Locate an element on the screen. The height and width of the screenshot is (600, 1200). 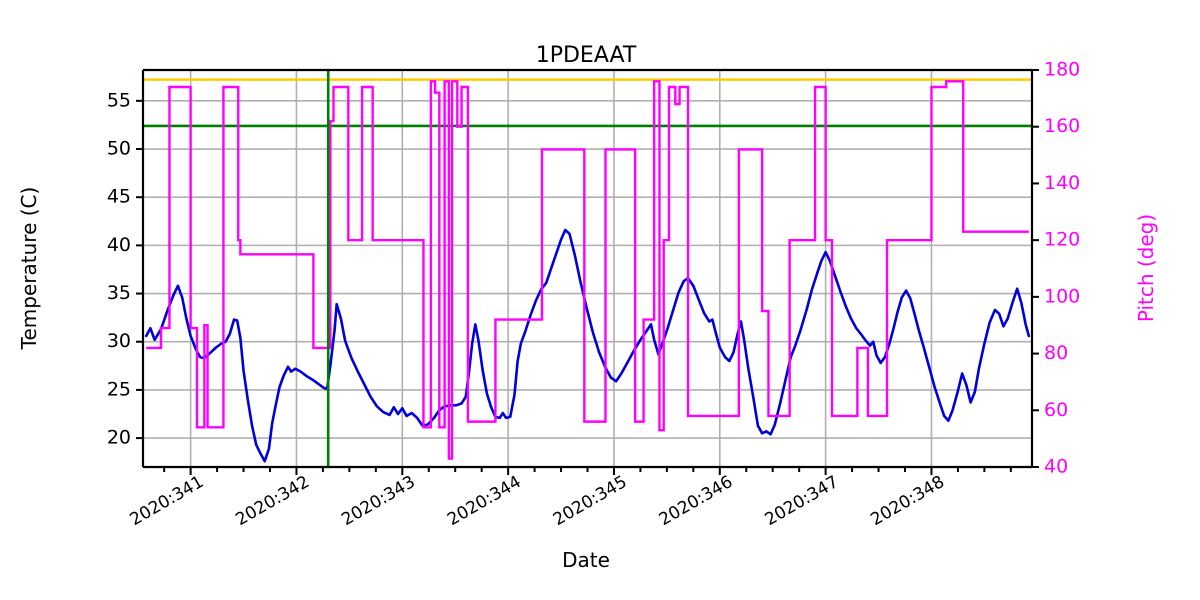
y-tick-label-right: 100 is located at coordinates (1062, 296).